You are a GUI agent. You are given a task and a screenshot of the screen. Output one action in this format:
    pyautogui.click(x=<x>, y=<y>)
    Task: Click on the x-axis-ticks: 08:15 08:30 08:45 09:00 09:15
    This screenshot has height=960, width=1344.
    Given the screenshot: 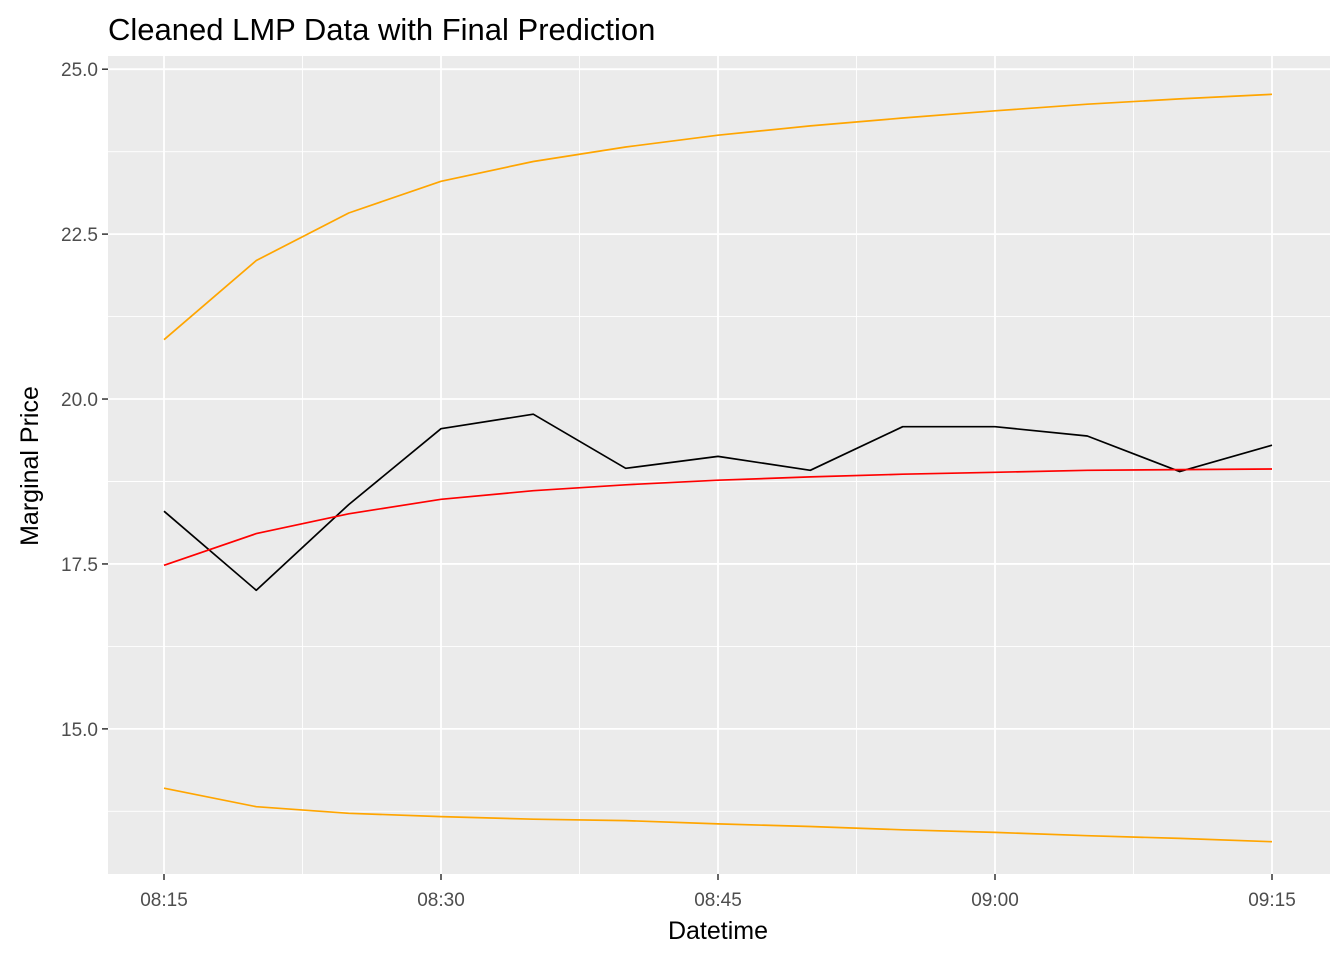 What is the action you would take?
    pyautogui.click(x=718, y=892)
    